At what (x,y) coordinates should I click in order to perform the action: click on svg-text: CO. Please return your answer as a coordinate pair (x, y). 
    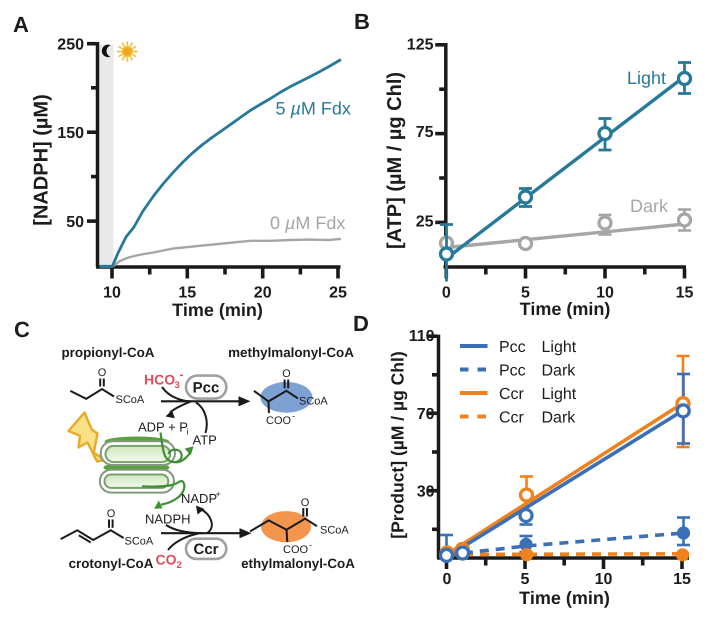
    Looking at the image, I should click on (166, 559).